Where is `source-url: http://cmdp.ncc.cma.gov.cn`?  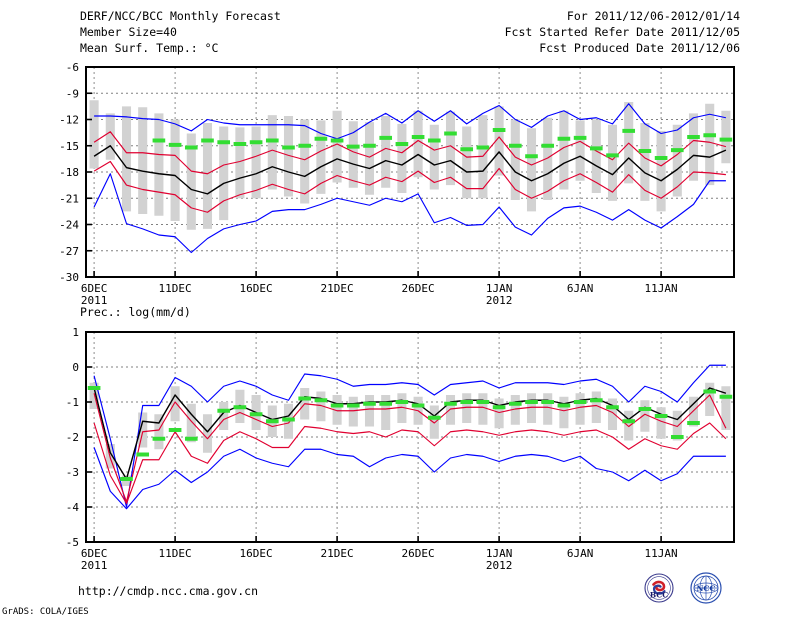 source-url: http://cmdp.ncc.cma.gov.cn is located at coordinates (168, 591).